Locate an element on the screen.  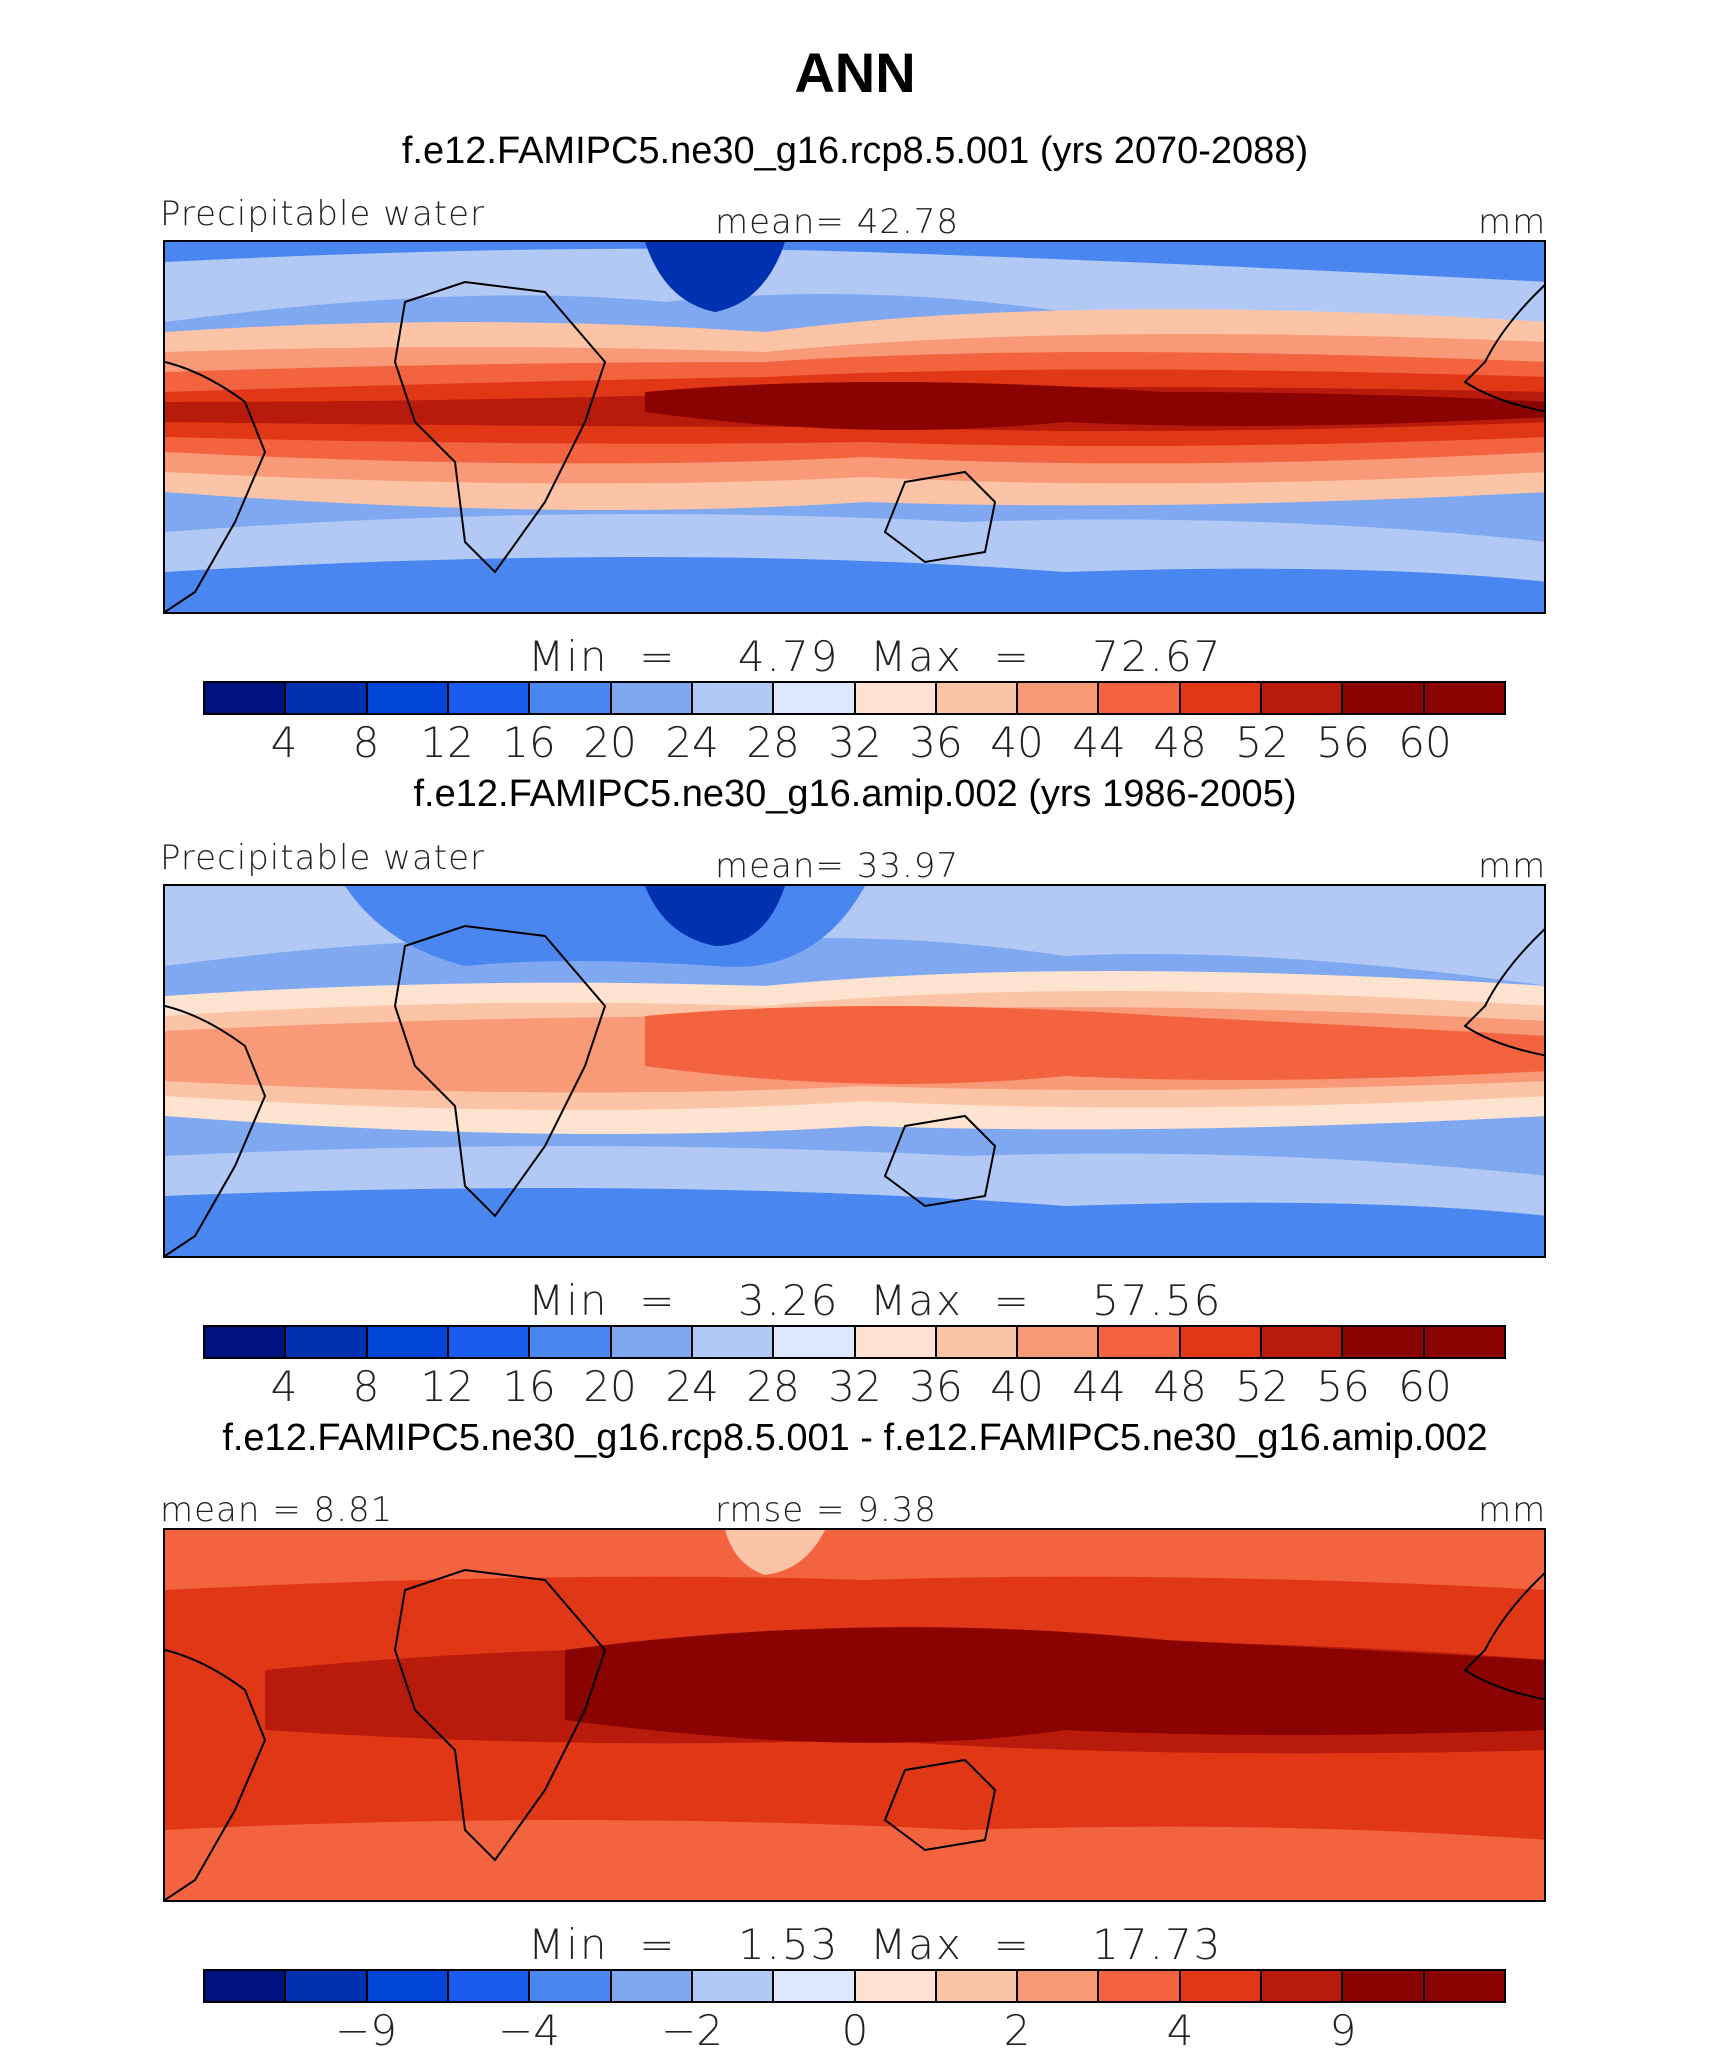
colorbar-tick-label: 9 is located at coordinates (1343, 2030).